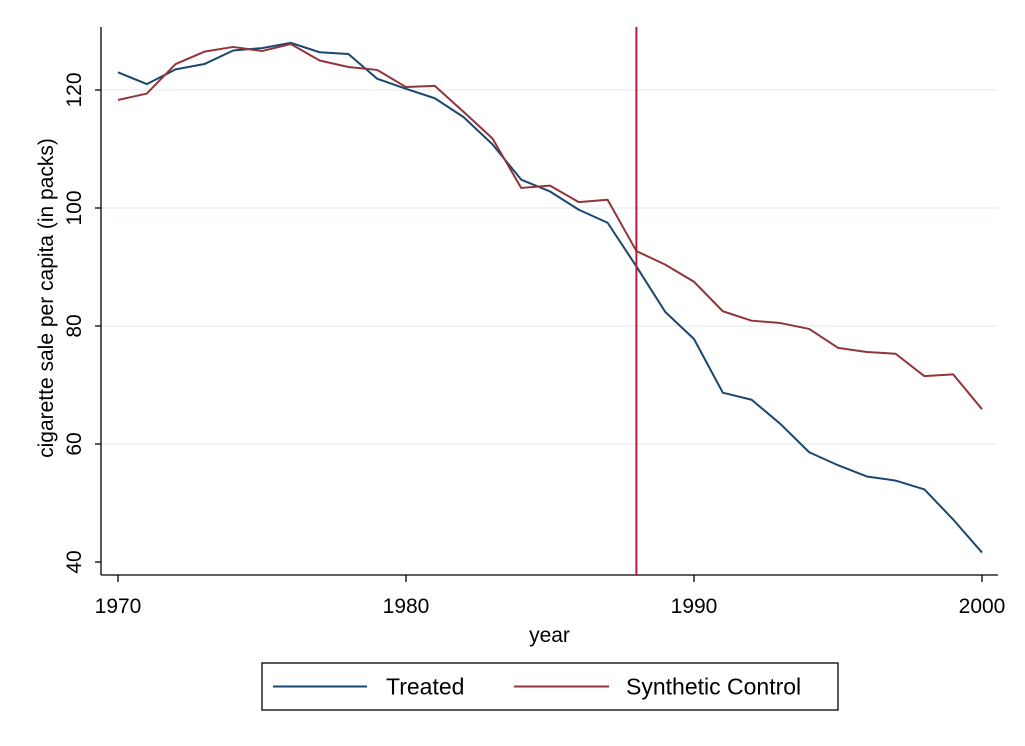  Describe the element at coordinates (118, 606) in the screenshot. I see `x-tick-label-0: 1970` at that location.